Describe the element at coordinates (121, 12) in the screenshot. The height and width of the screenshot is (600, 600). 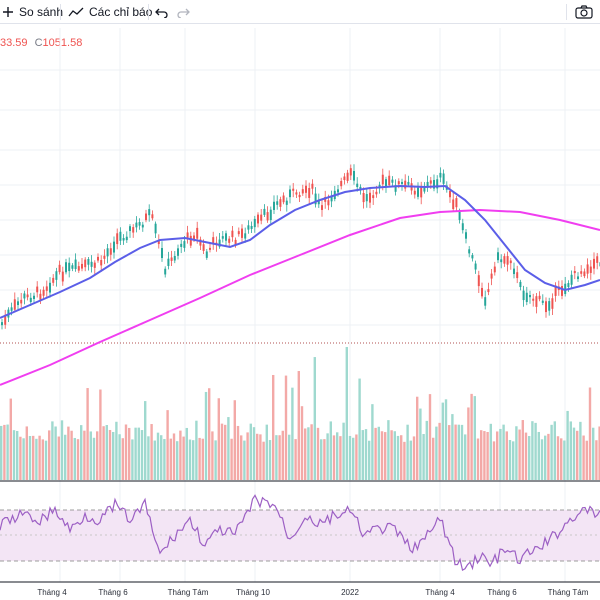
I see `indicators-label: Các chỉ báo` at that location.